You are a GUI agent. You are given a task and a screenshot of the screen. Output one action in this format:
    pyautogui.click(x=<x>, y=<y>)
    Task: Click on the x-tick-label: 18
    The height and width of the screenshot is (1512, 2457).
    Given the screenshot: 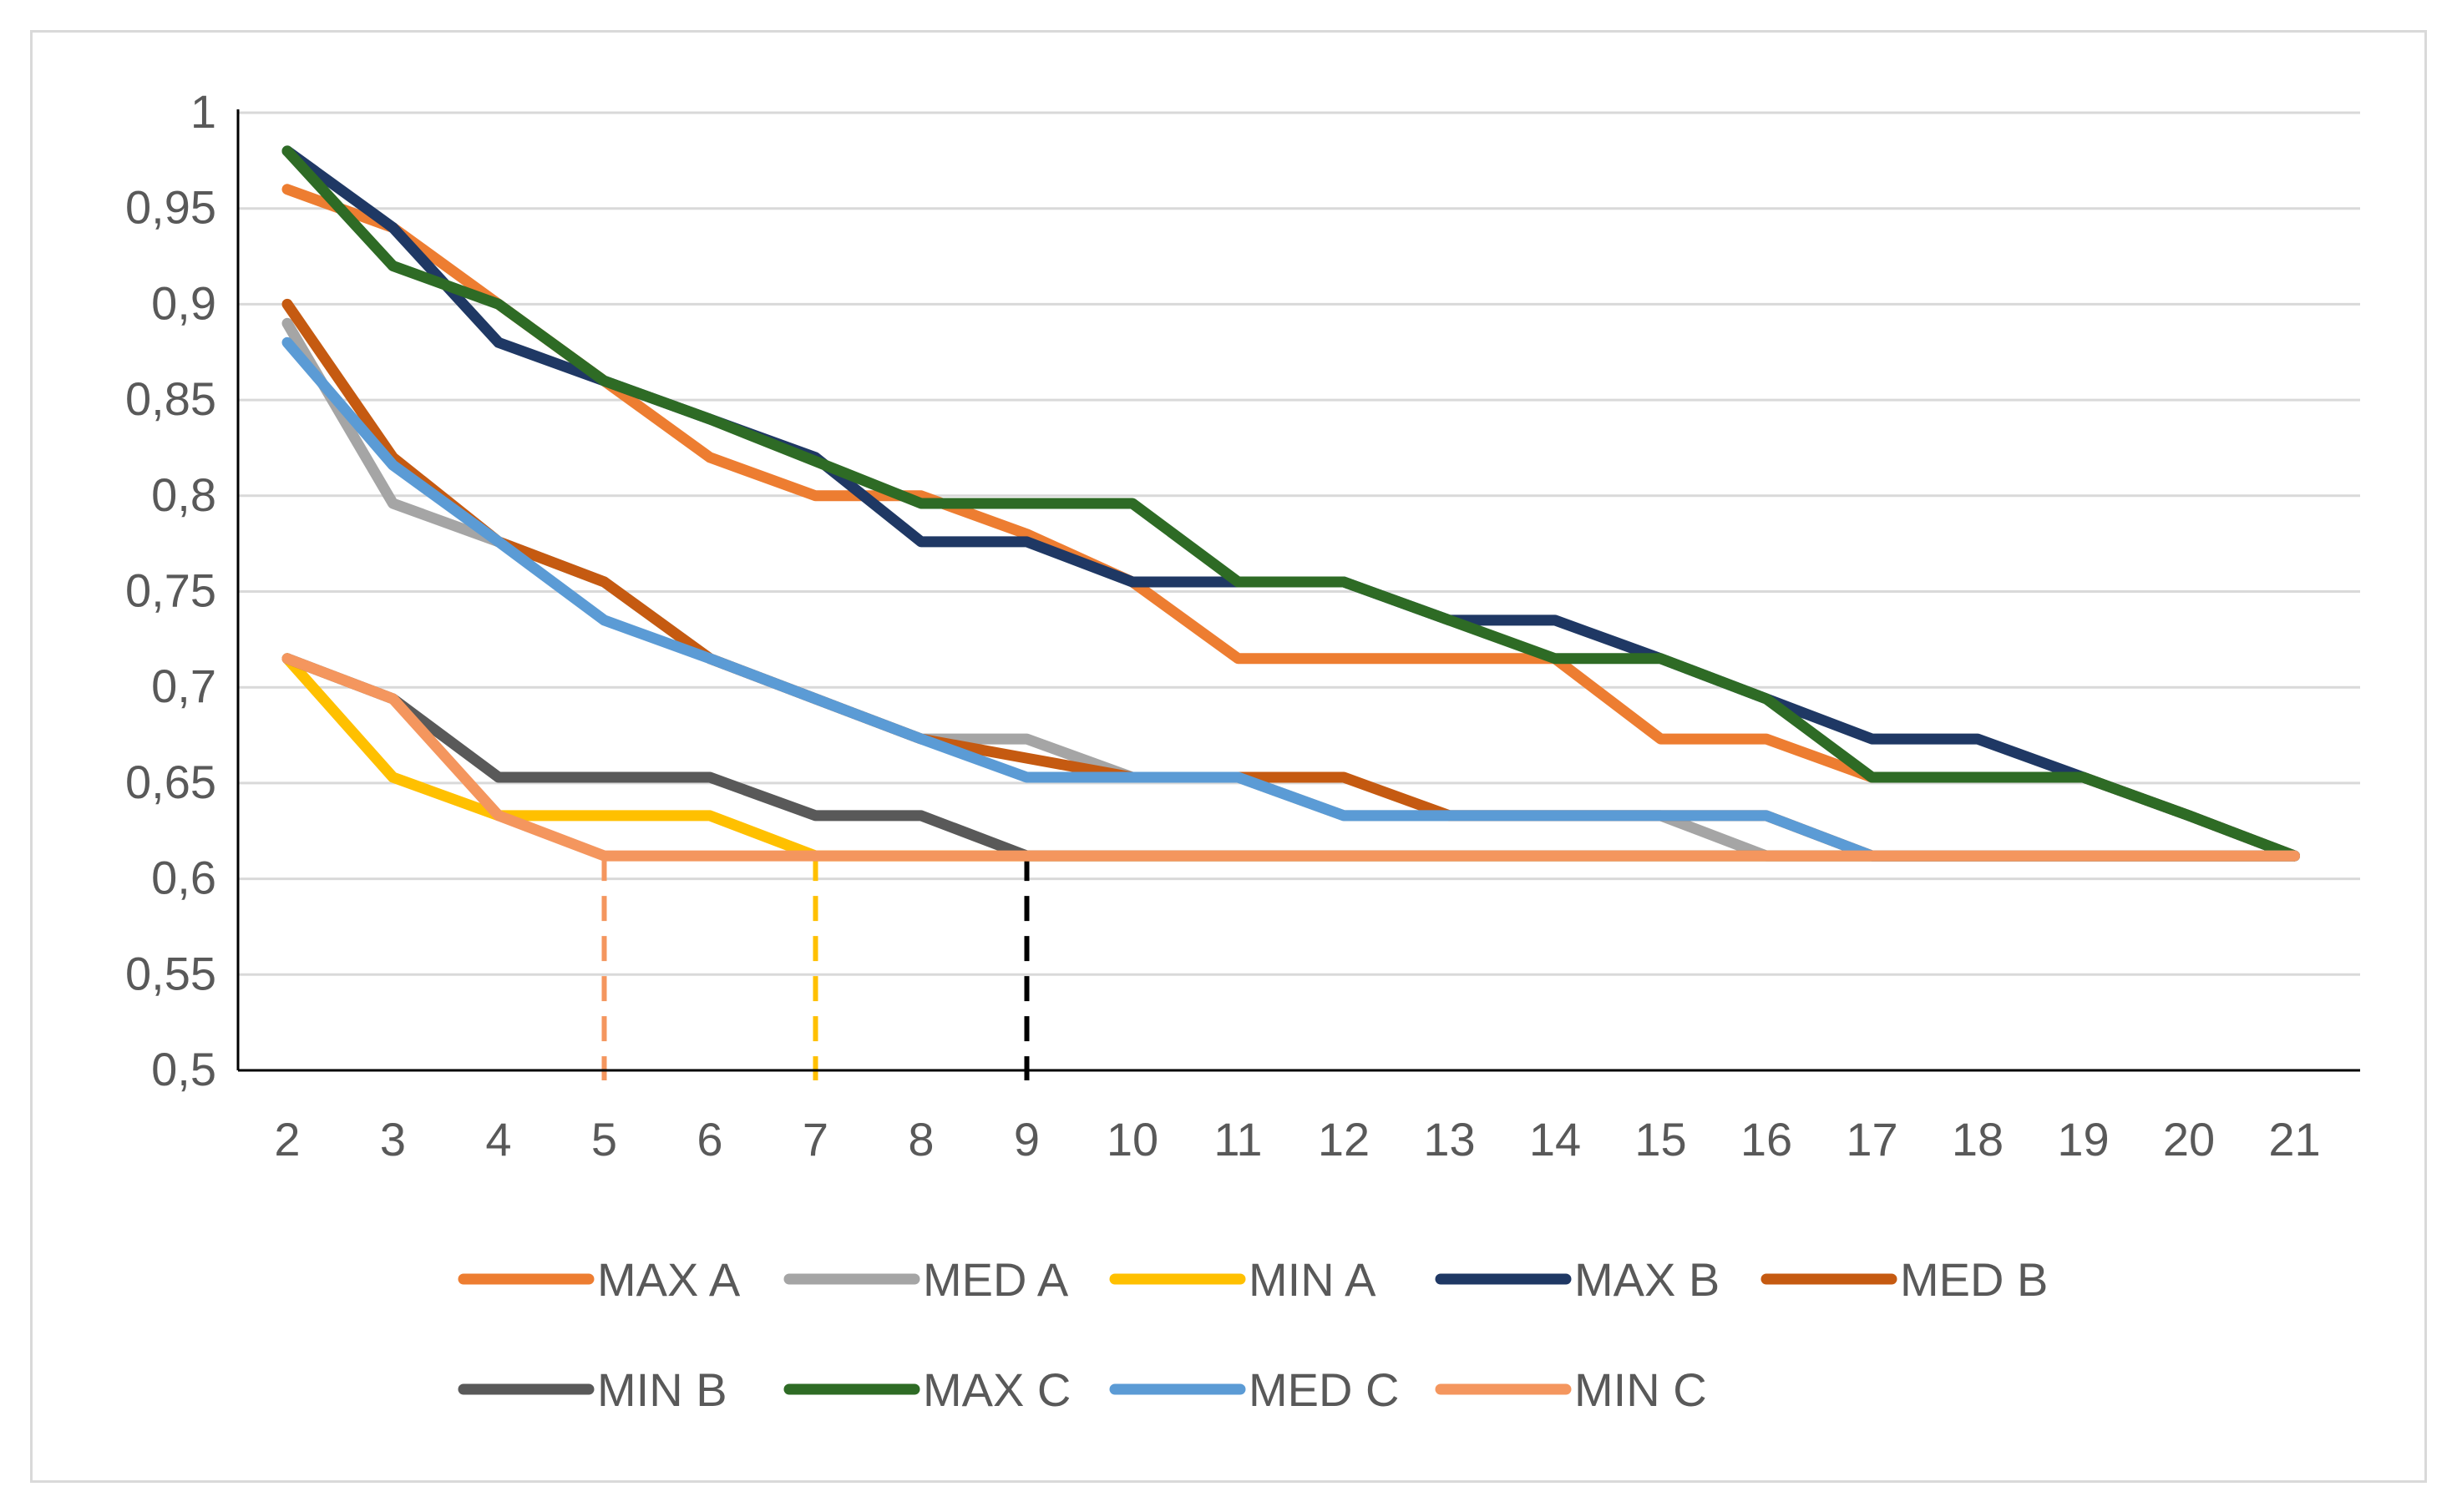 What is the action you would take?
    pyautogui.click(x=1978, y=1140)
    